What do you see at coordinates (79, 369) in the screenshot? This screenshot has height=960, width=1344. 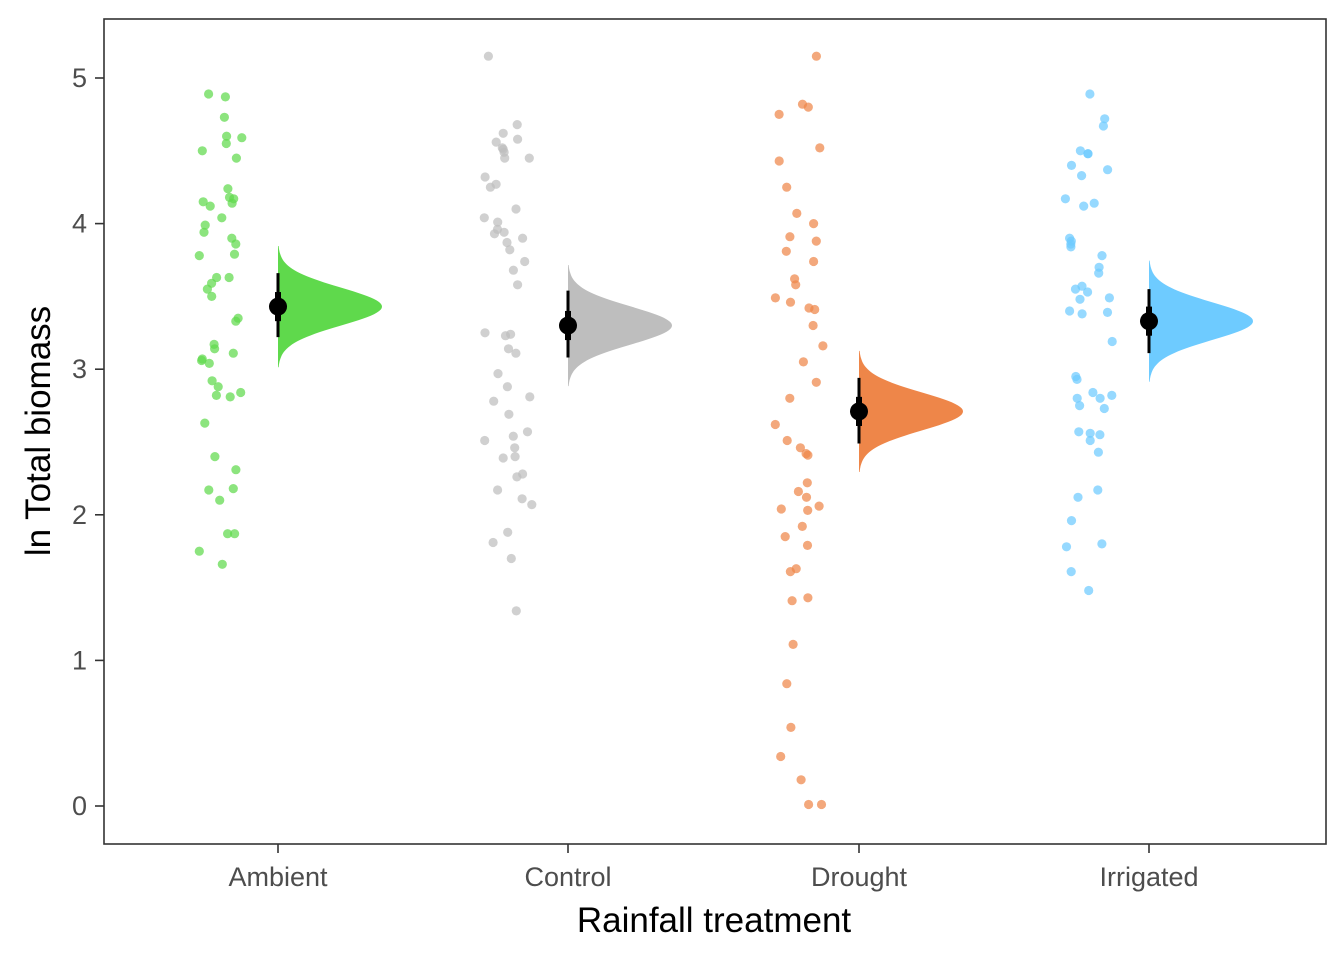 I see `y-tick-label-3: 3` at bounding box center [79, 369].